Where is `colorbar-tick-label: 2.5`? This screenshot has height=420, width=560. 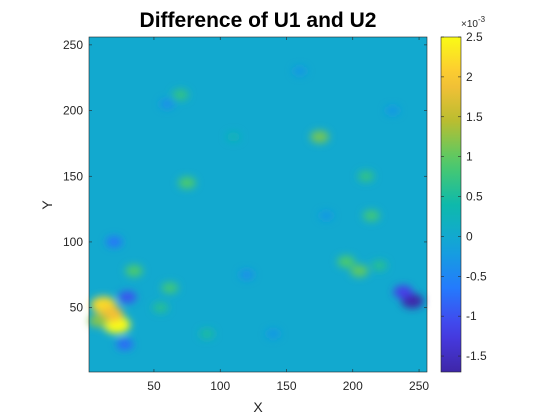
colorbar-tick-label: 2.5 is located at coordinates (474, 37).